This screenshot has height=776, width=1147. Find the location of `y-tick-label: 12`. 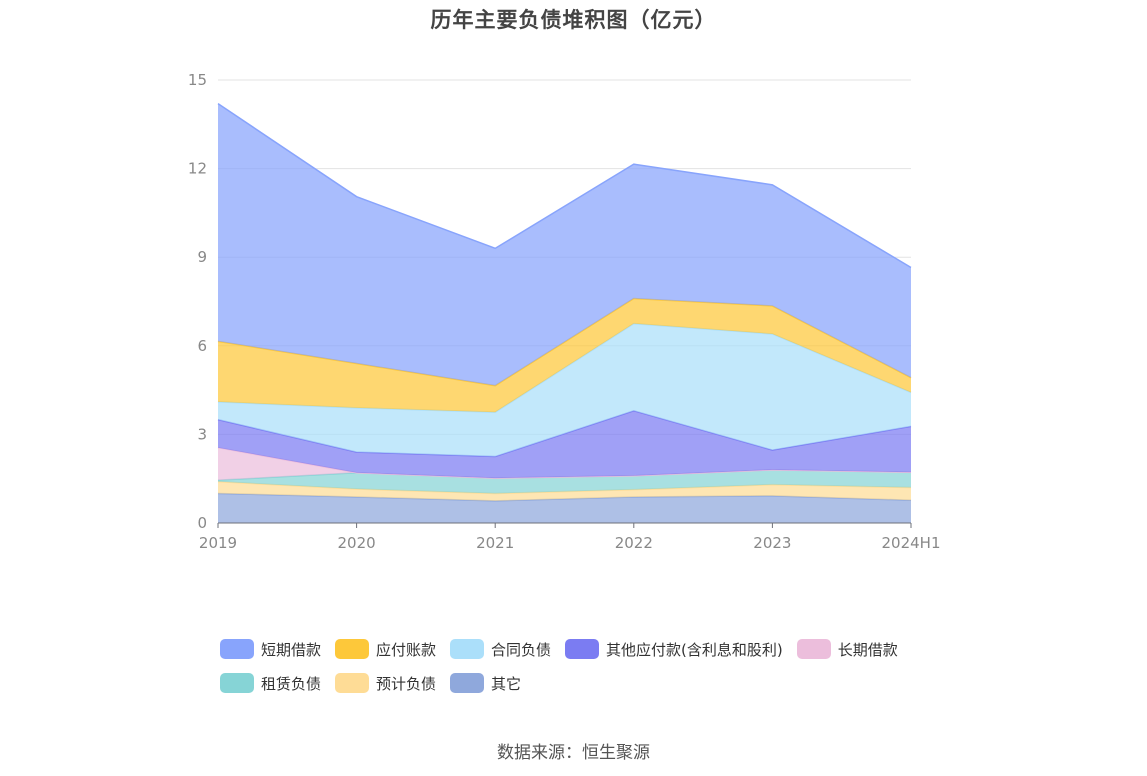

y-tick-label: 12 is located at coordinates (197, 169).